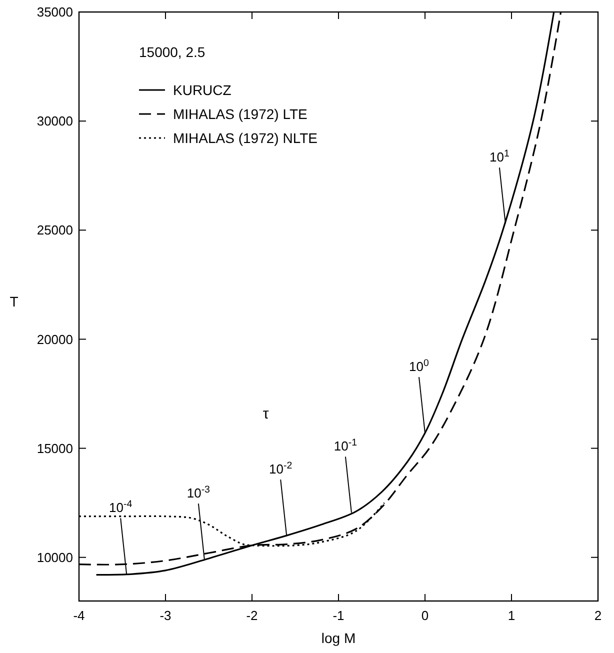 The height and width of the screenshot is (653, 614). What do you see at coordinates (54, 12) in the screenshot?
I see `y-tick-label: 35000` at bounding box center [54, 12].